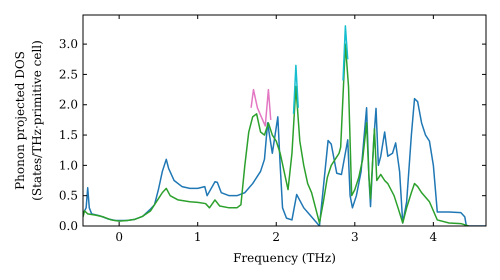 The image size is (500, 280). What do you see at coordinates (68, 74) in the screenshot?
I see `y-tick-label: 2.5` at bounding box center [68, 74].